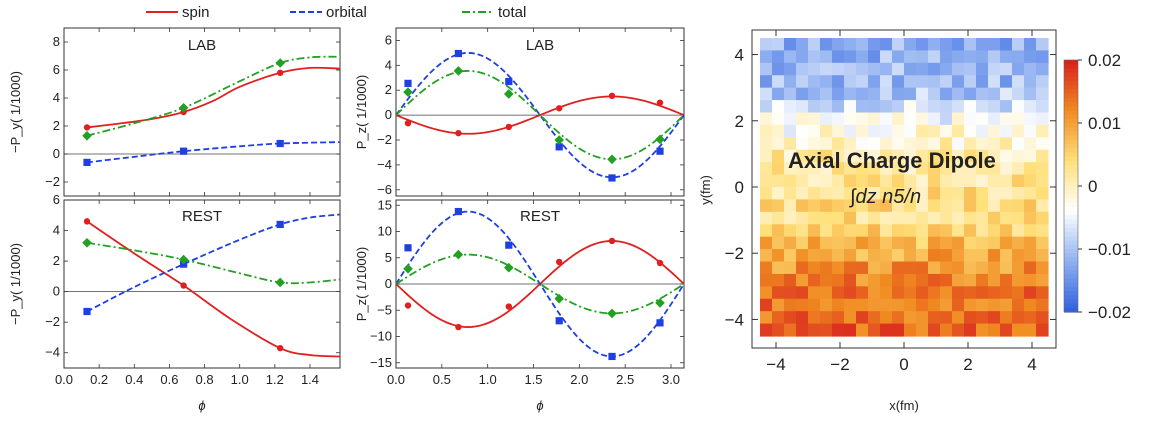 This screenshot has height=425, width=1160. What do you see at coordinates (56, 199) in the screenshot?
I see `y-tick-label: 6` at bounding box center [56, 199].